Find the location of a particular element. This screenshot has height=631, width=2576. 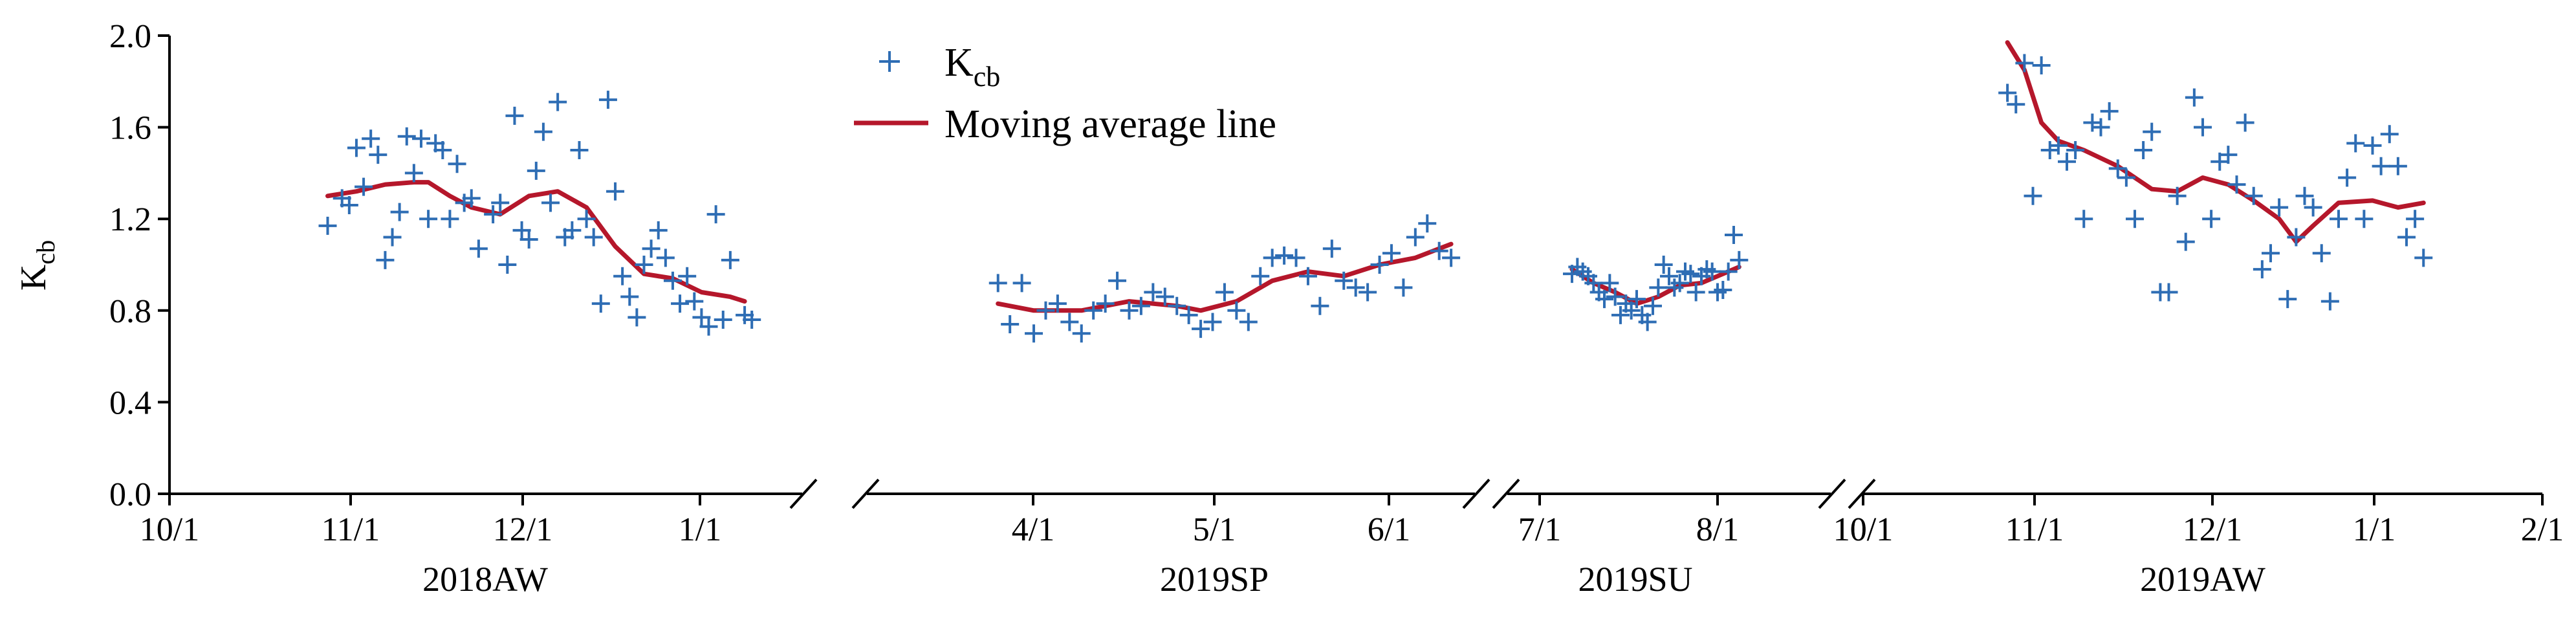

y-tick-label: 1.6 is located at coordinates (130, 128).